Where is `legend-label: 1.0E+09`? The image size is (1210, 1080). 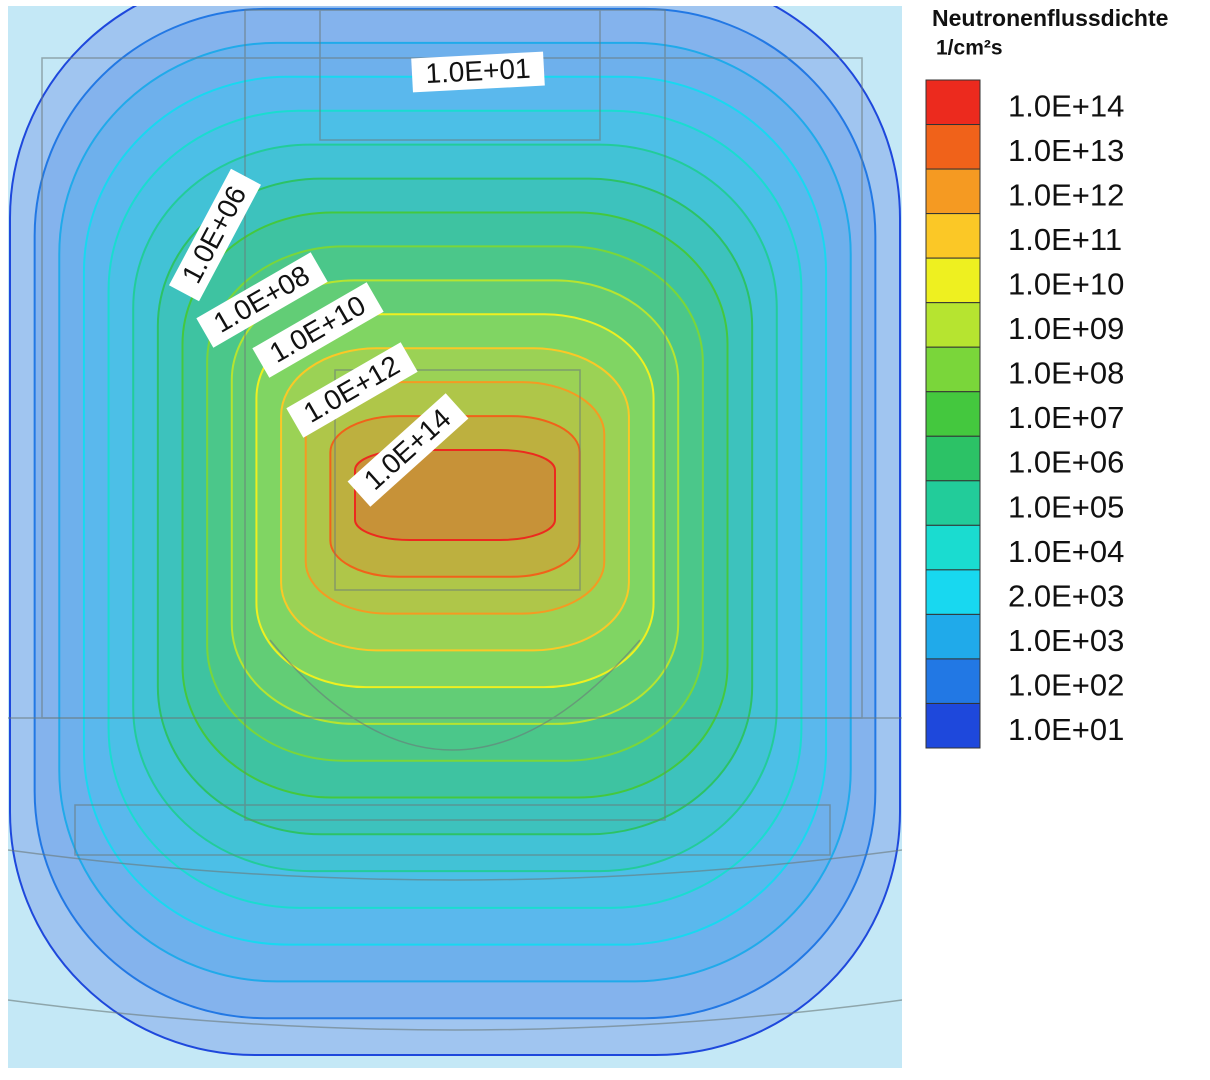
legend-label: 1.0E+09 is located at coordinates (1066, 328).